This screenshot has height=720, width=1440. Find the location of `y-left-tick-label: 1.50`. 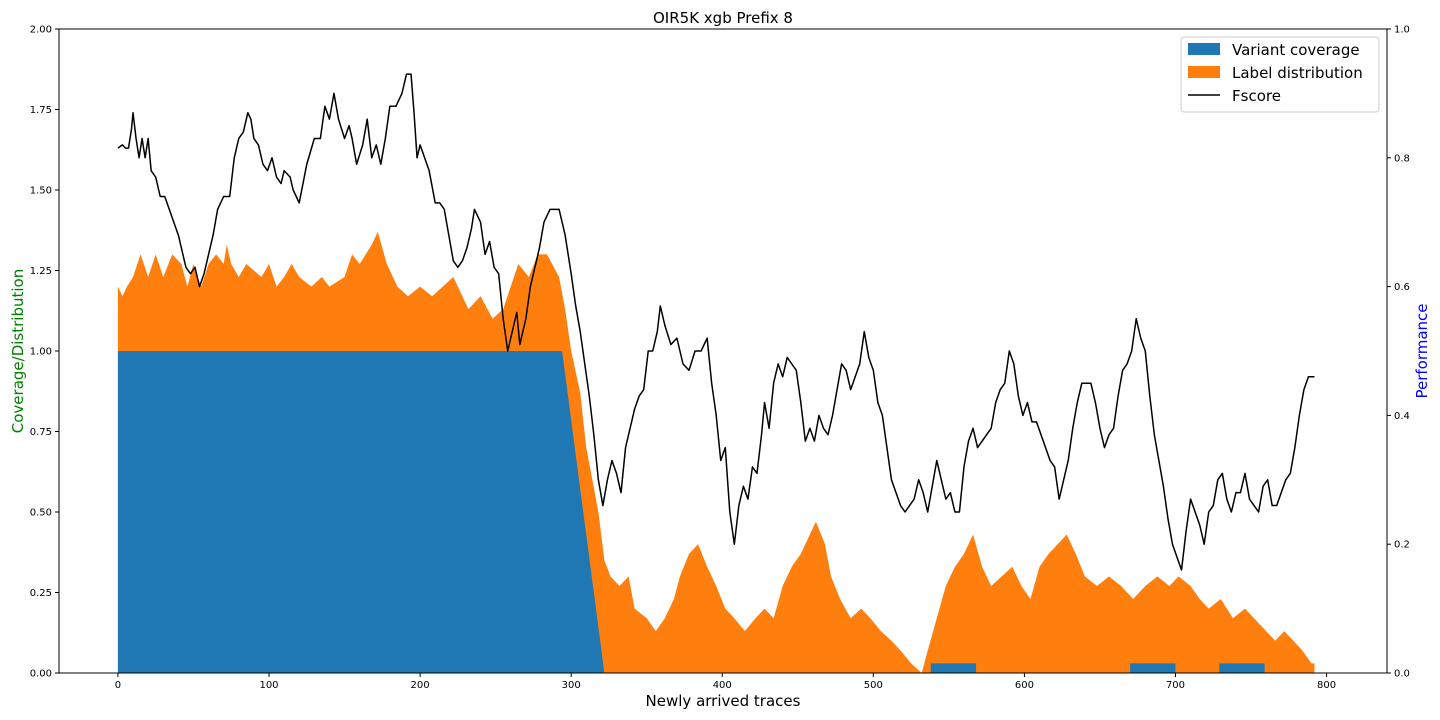

y-left-tick-label: 1.50 is located at coordinates (41, 191).